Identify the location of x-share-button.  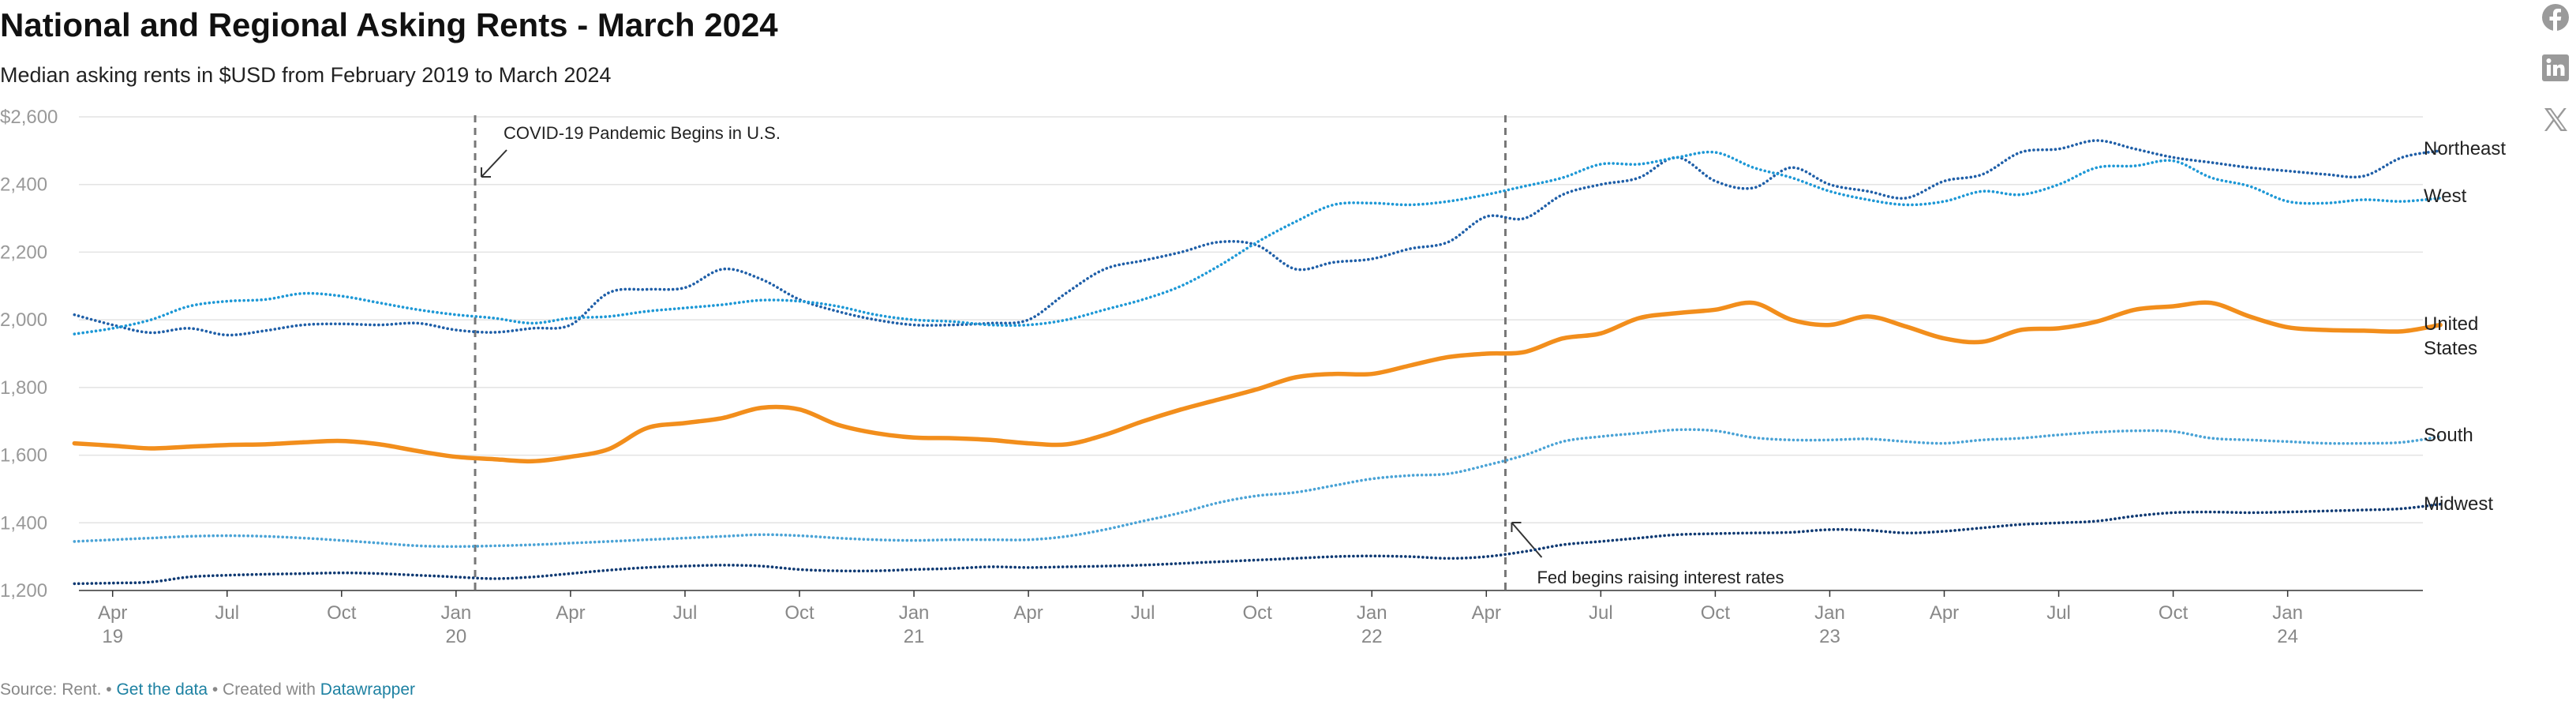
(2555, 120).